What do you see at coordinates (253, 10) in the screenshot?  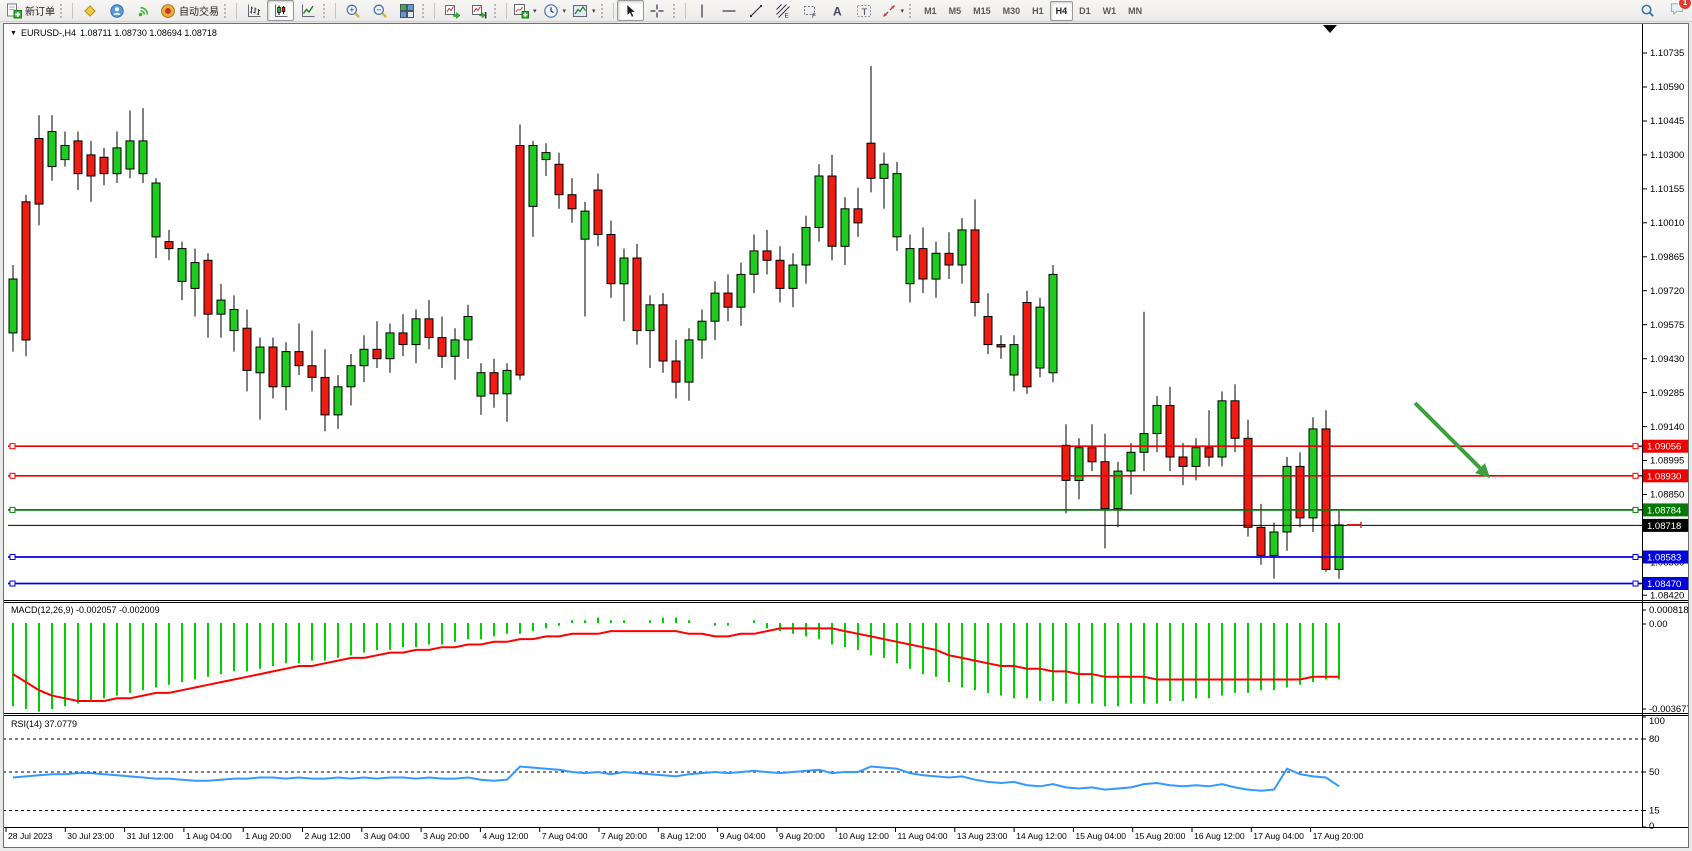 I see `bars-chart-button` at bounding box center [253, 10].